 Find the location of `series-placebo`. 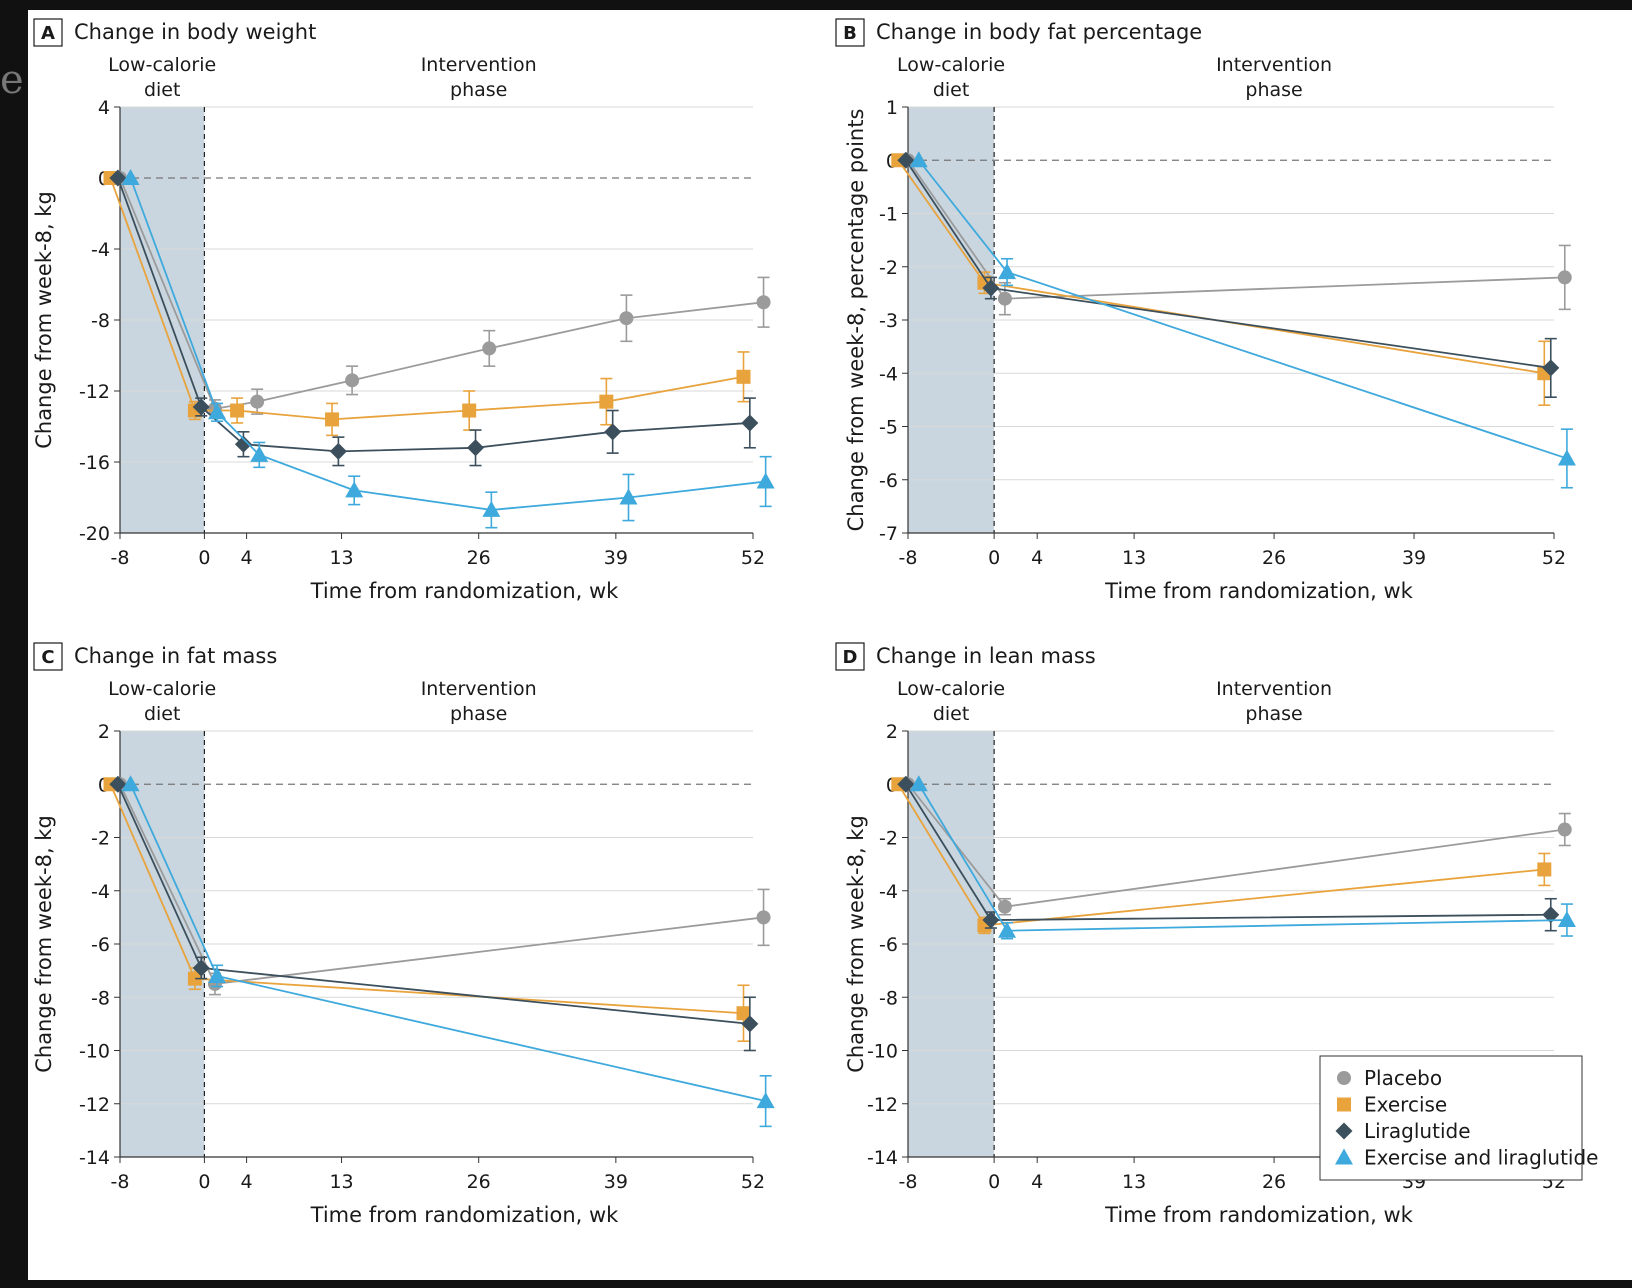

series-placebo is located at coordinates (442, 295).